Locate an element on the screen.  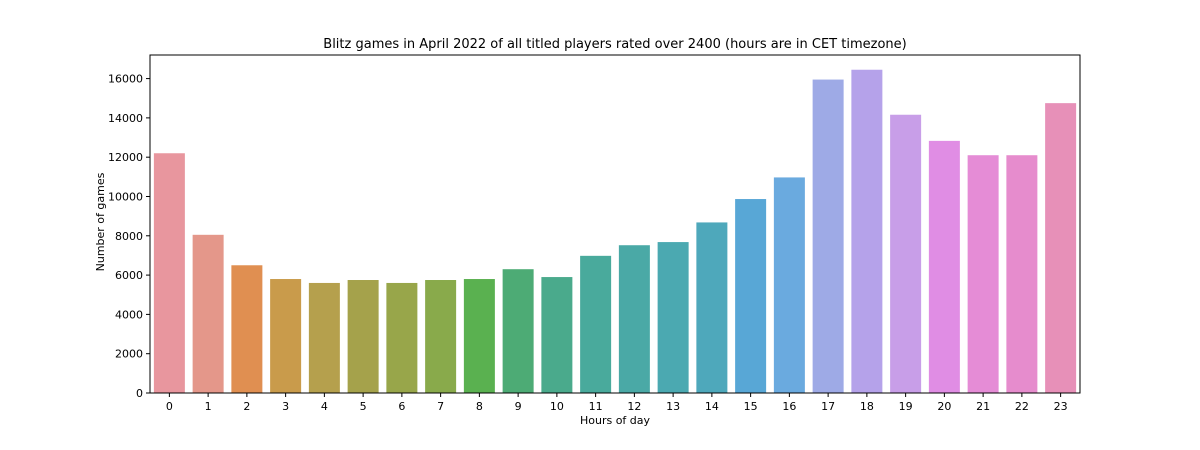
y-tick-label: 8000 is located at coordinates (129, 236).